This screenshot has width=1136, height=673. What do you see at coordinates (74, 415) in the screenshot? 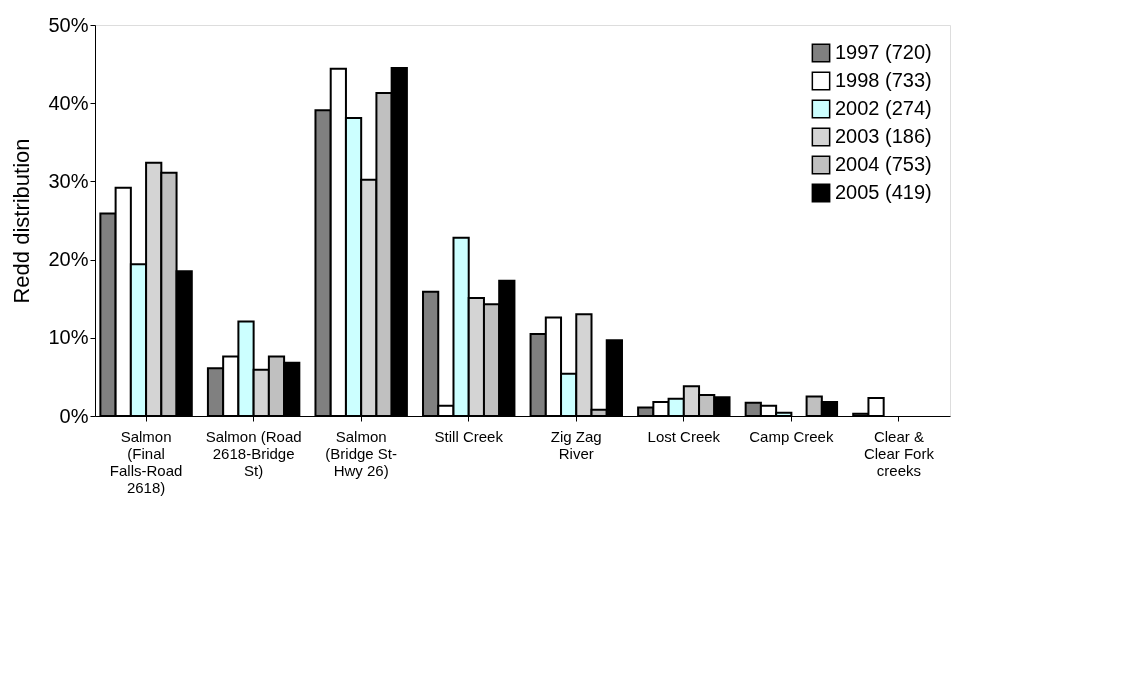
I see `y-tick-label: 0%` at bounding box center [74, 415].